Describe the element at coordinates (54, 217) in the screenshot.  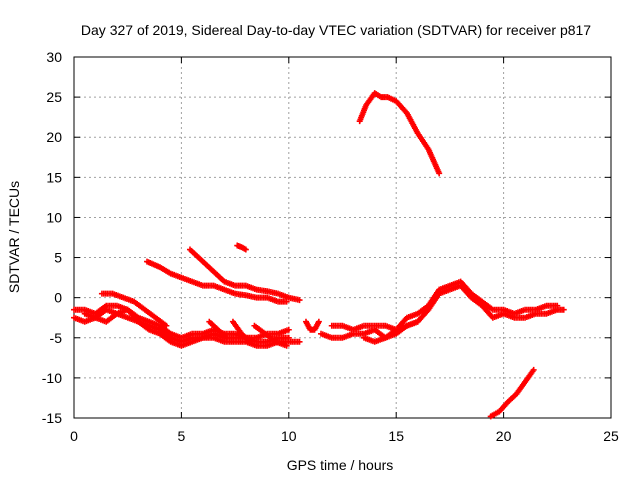
I see `y-tick-label: 10` at that location.